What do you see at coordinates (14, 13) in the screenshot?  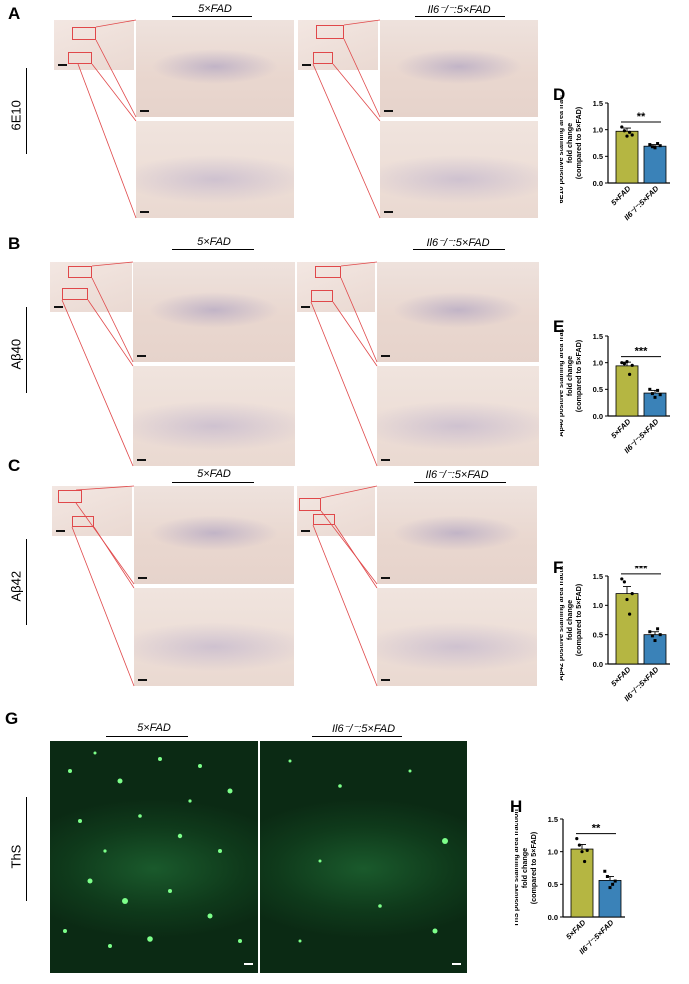 I see `panel-label-A: A` at bounding box center [14, 13].